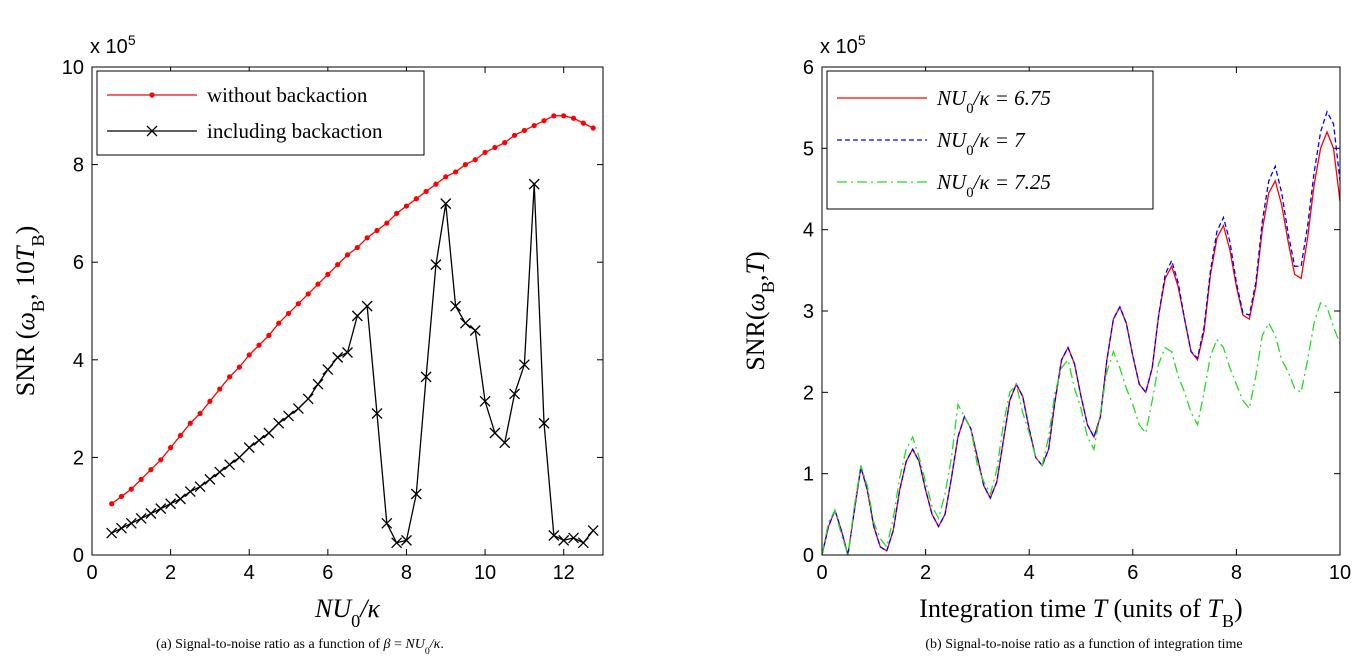 This screenshot has height=670, width=1364. Describe the element at coordinates (435, 644) in the screenshot. I see `text-segment: /κ` at that location.